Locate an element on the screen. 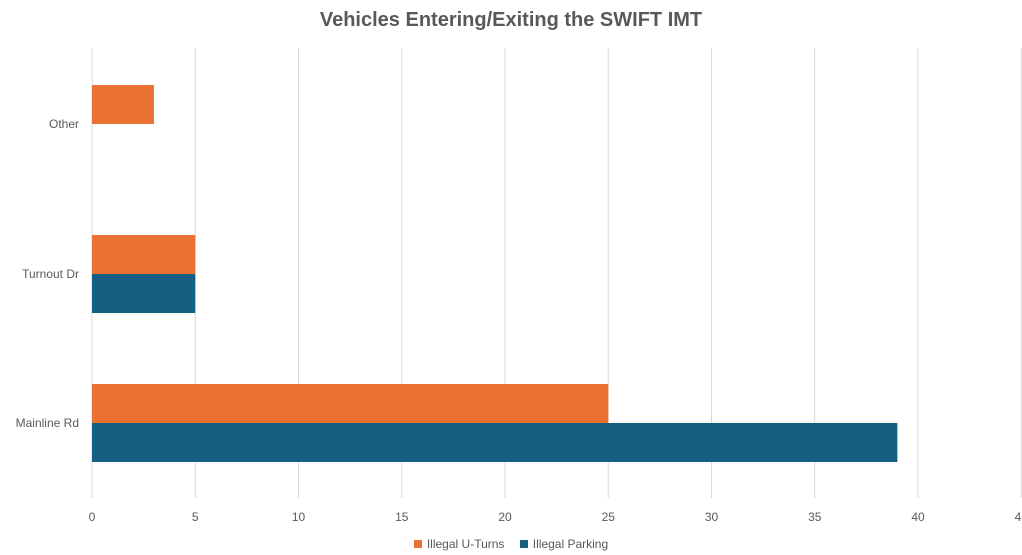  bar-illegal-parking-mainline-rd is located at coordinates (495, 442).